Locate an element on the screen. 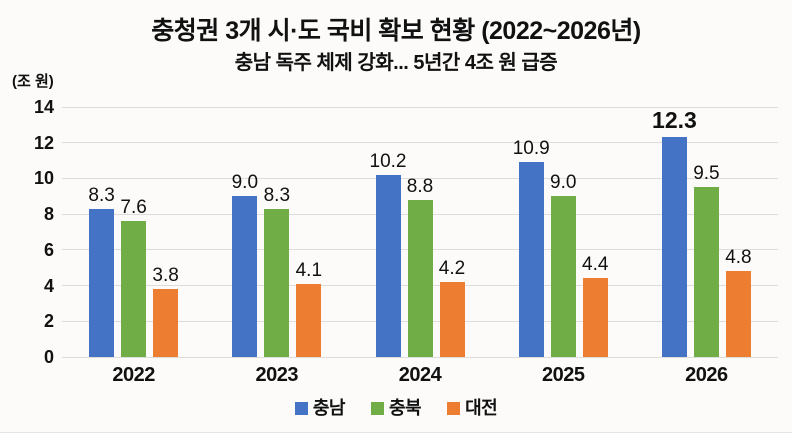 This screenshot has width=792, height=433. bar-value-label: 7.6 is located at coordinates (133, 208).